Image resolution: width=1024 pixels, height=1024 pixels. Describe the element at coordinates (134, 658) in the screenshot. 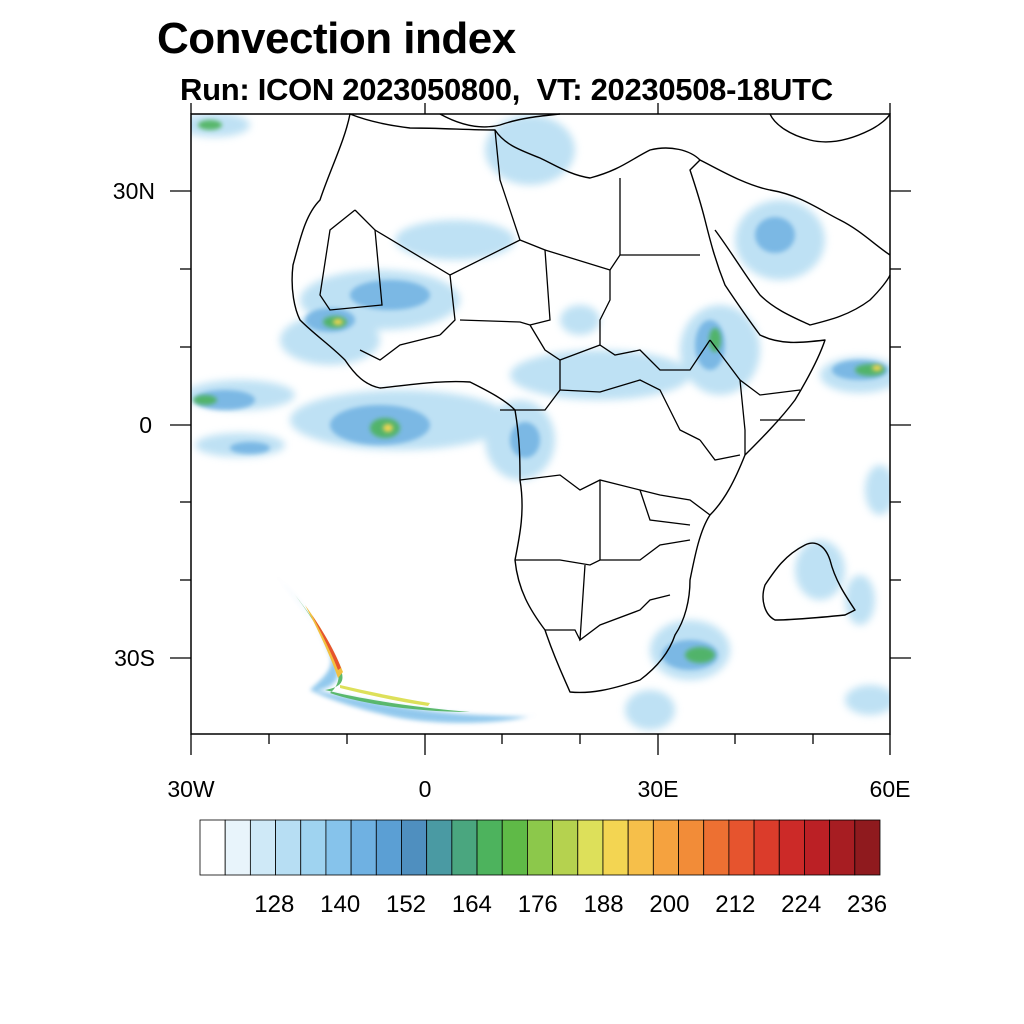

I see `y-tick-label-30s: 30S` at that location.